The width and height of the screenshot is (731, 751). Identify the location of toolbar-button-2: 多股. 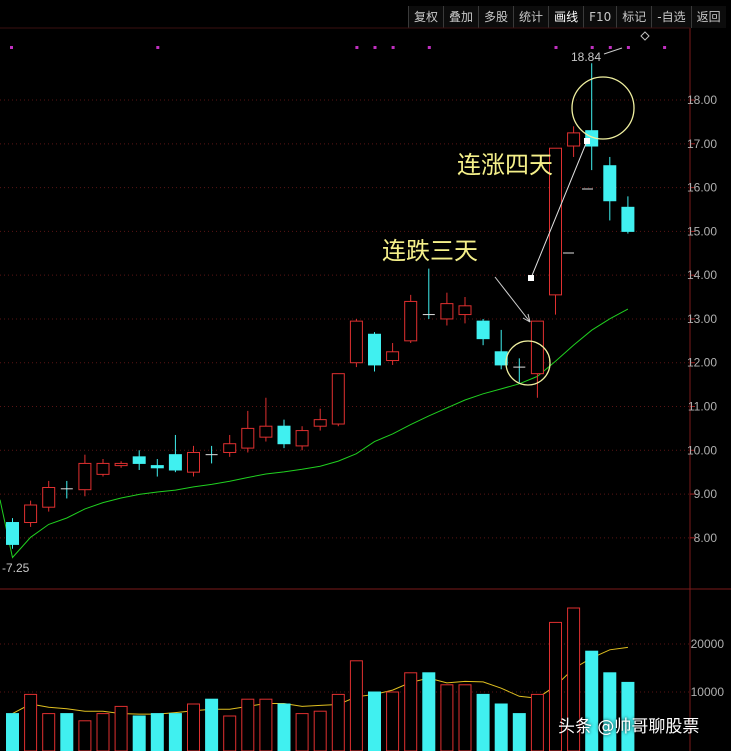
(496, 17).